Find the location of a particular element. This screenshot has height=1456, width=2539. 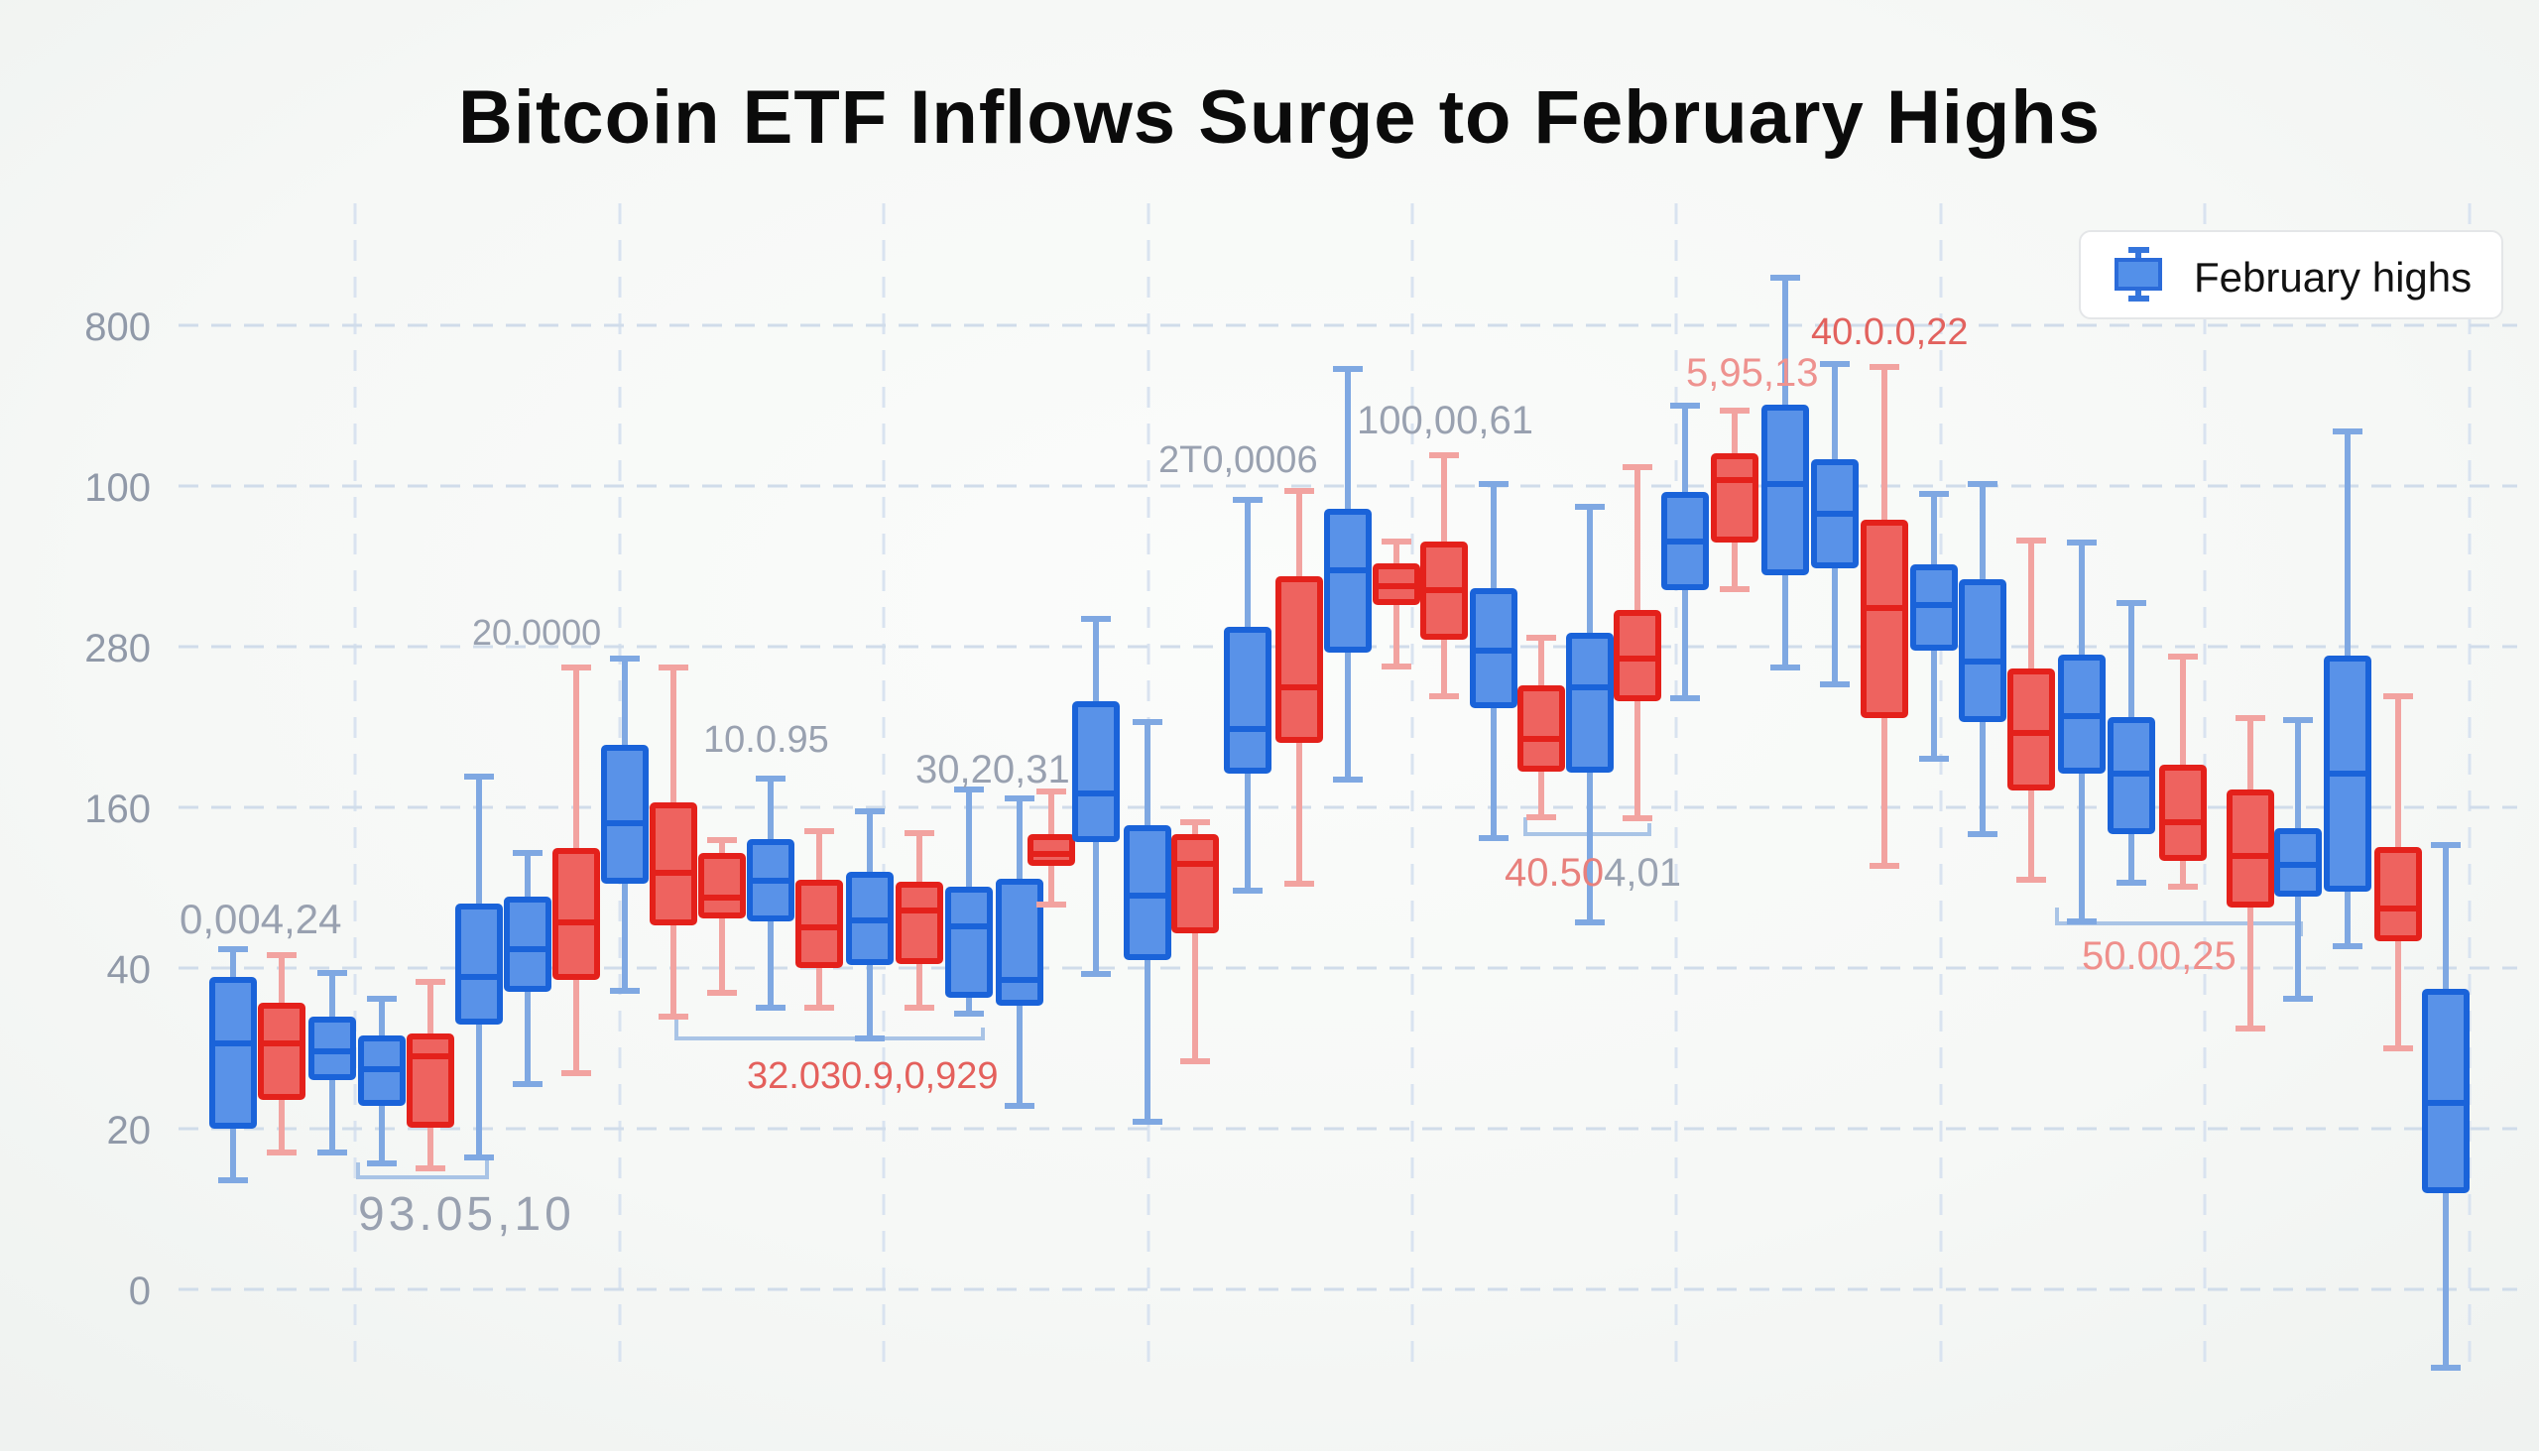

svg-text: 40.504,01 is located at coordinates (1593, 873).